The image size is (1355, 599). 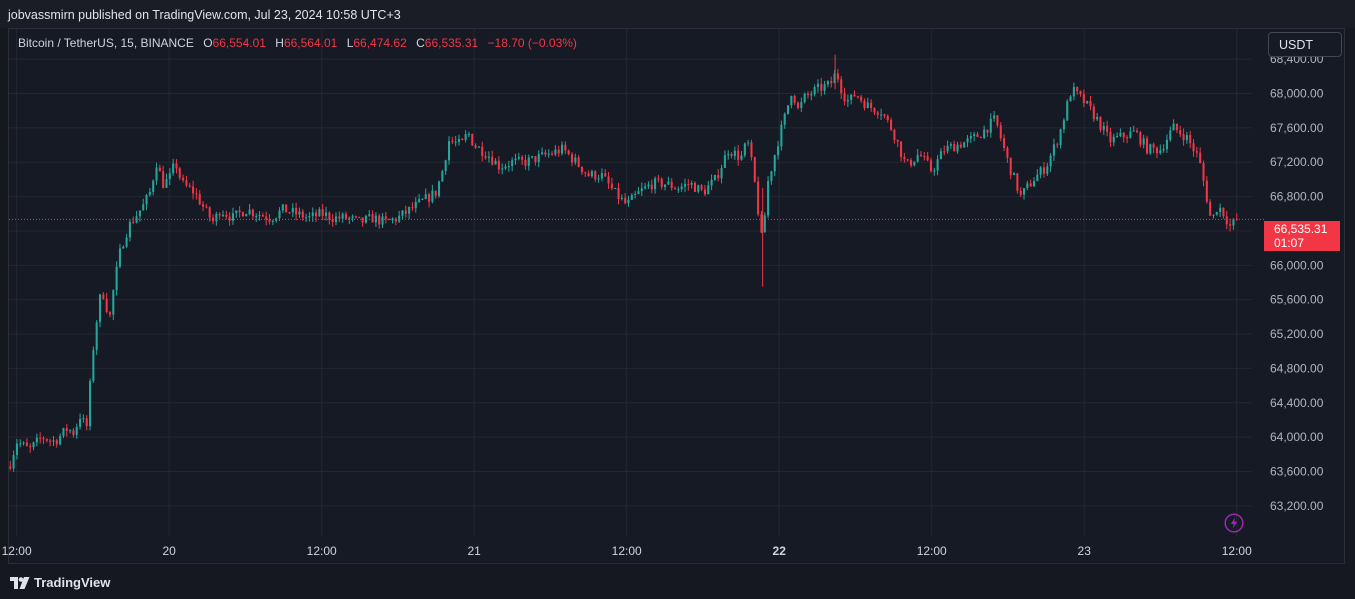 I want to click on y-tick-label: 66,000.00, so click(x=1297, y=265).